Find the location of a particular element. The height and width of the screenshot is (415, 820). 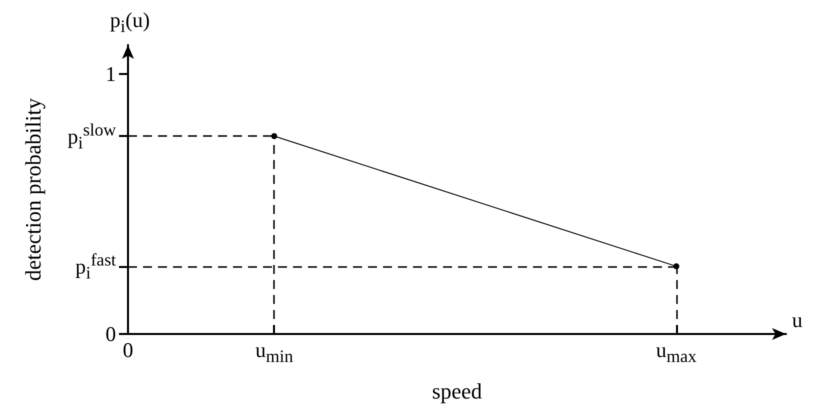

text: u is located at coordinates (797, 320).